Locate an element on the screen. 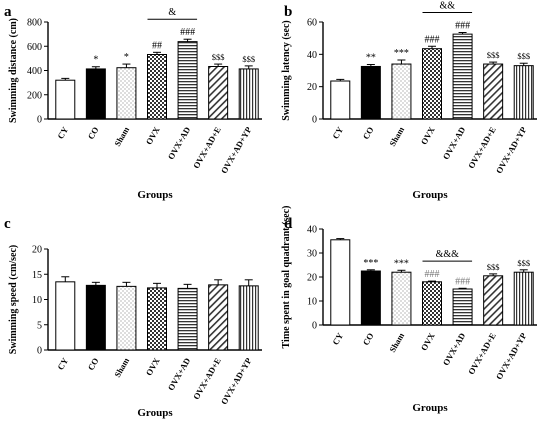 The image size is (550, 422). panel-label: b is located at coordinates (288, 12).